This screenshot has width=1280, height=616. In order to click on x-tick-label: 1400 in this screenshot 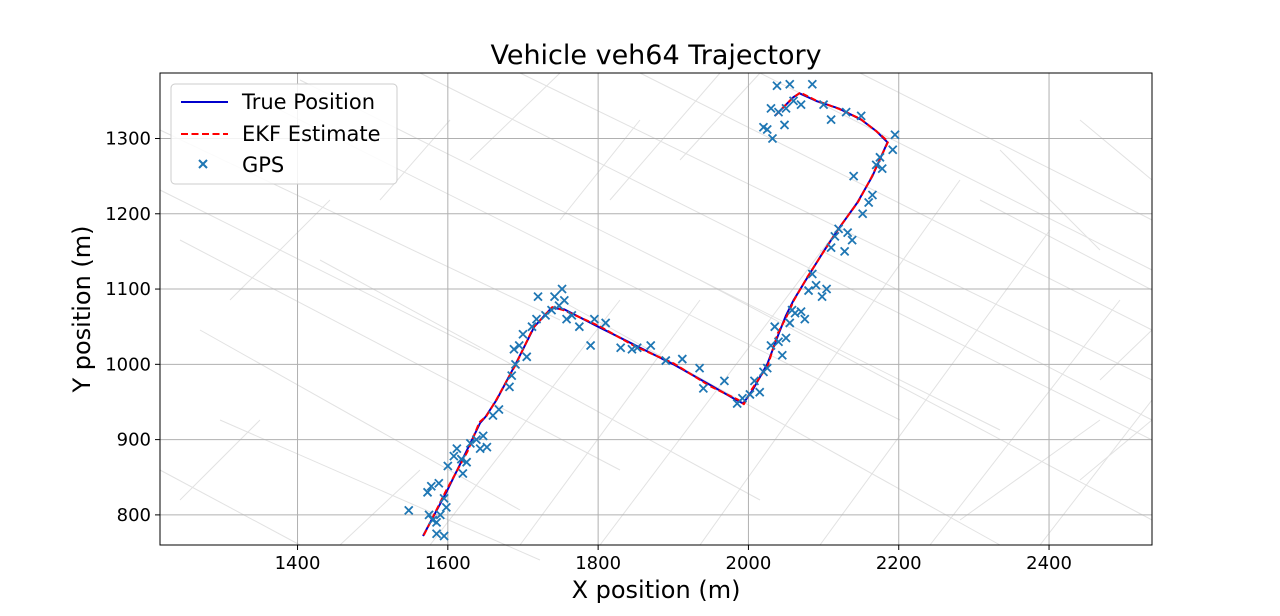, I will do `click(298, 563)`.